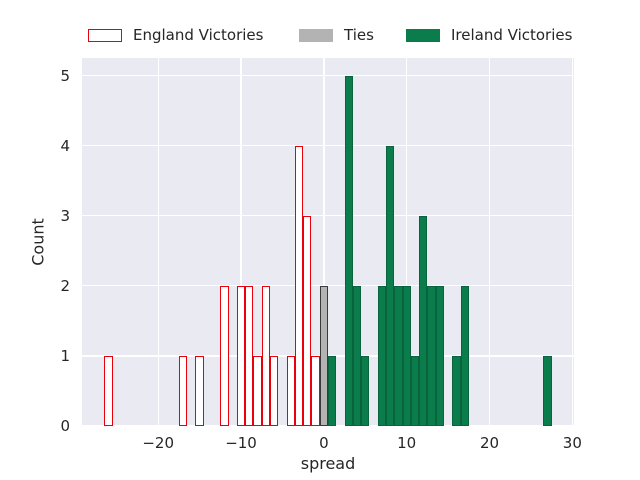  What do you see at coordinates (512, 35) in the screenshot?
I see `legend-label-ireland: Ireland Victories` at bounding box center [512, 35].